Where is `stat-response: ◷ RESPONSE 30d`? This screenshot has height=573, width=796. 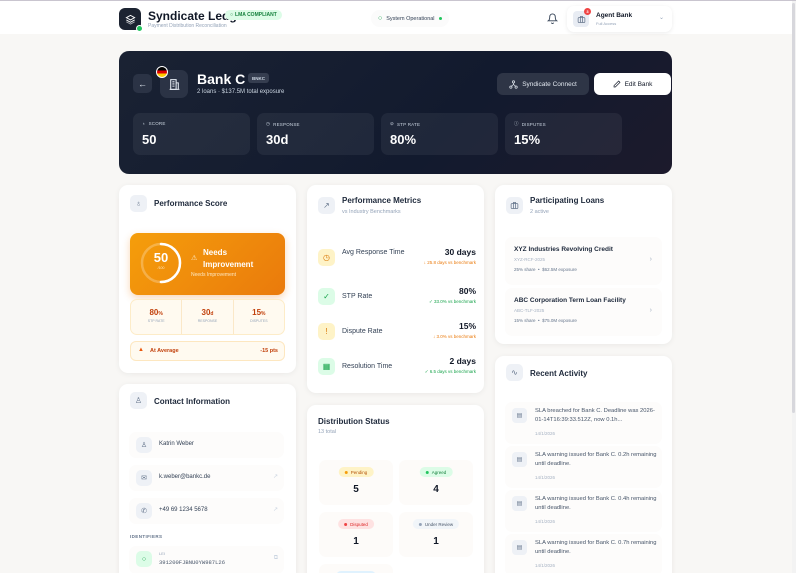 stat-response: ◷ RESPONSE 30d is located at coordinates (315, 134).